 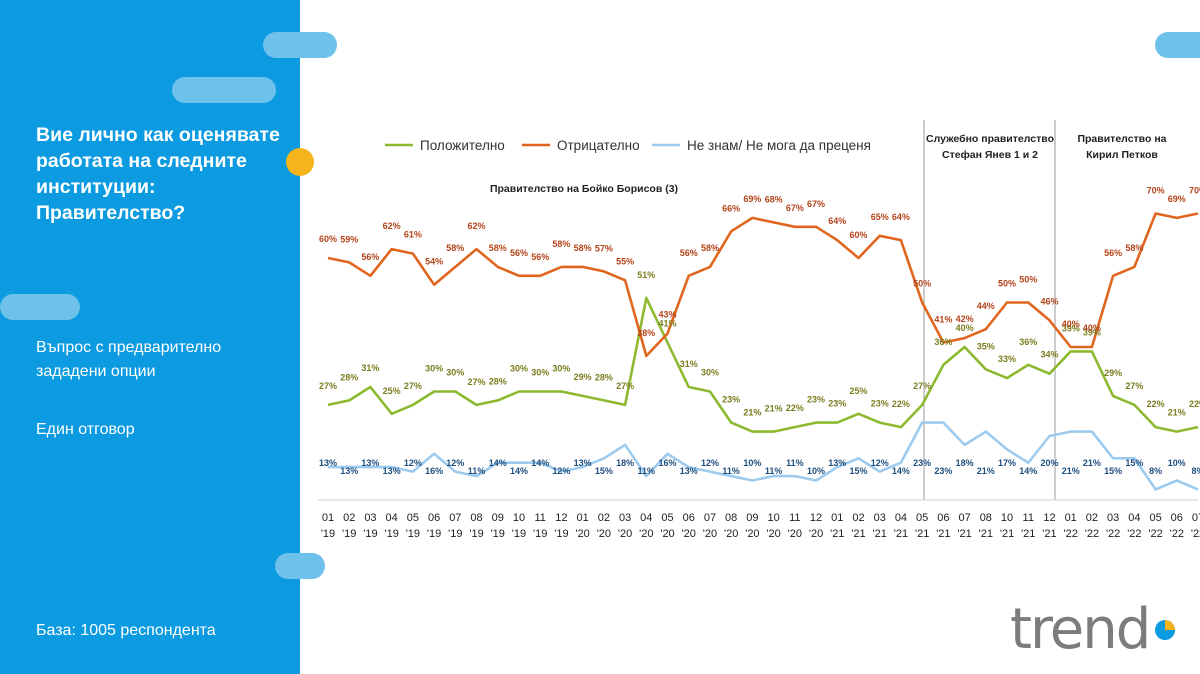 What do you see at coordinates (752, 518) in the screenshot?
I see `x-tick-label: 09` at bounding box center [752, 518].